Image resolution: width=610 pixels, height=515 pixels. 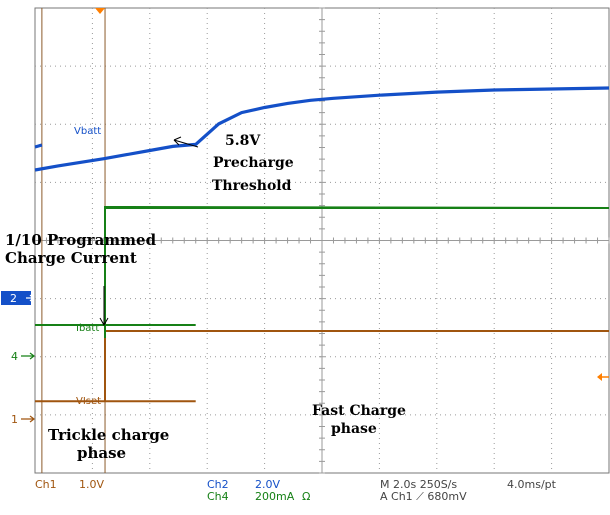 I want to click on series-label-ibatt: Ibatt, so click(x=87, y=328).